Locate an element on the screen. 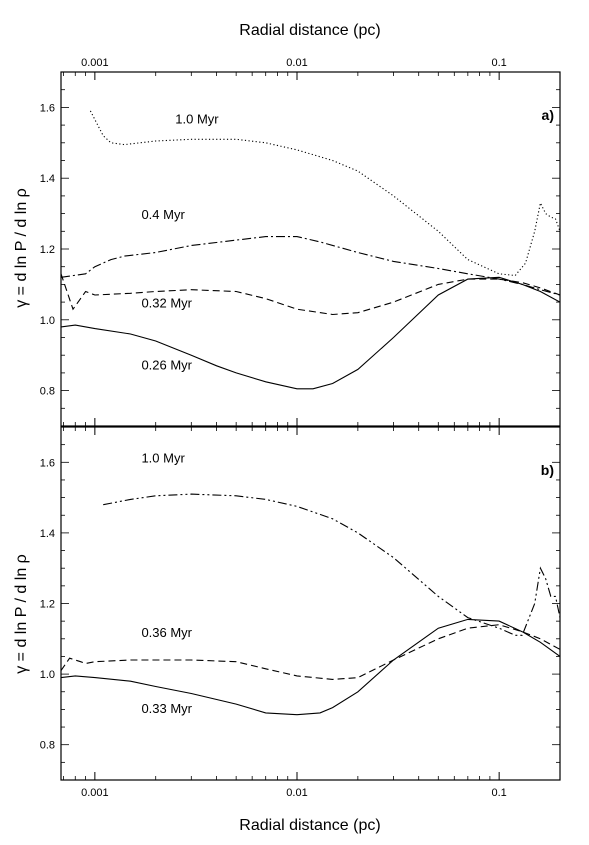  series-label: 0.26 Myr is located at coordinates (166, 364).